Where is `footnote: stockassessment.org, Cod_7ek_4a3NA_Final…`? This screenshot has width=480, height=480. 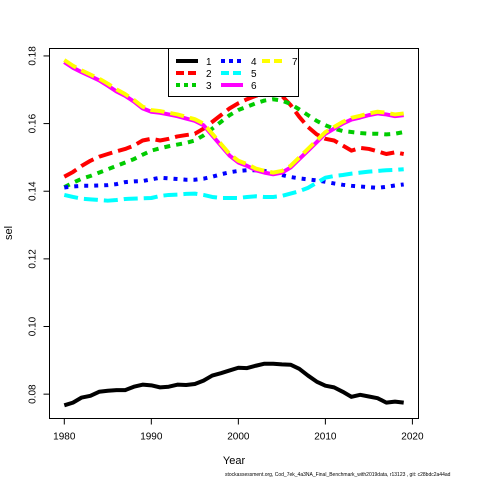 footnote: stockassessment.org, Cod_7ek_4a3NA_Final… is located at coordinates (338, 475).